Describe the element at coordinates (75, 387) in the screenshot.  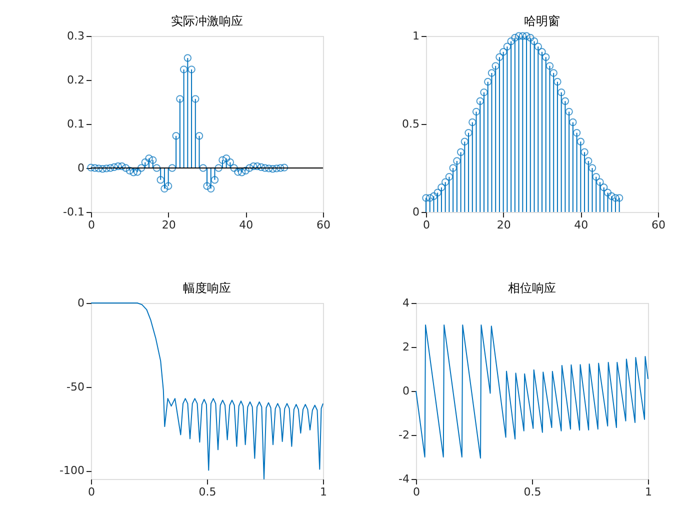
I see `y-tick-label: -50` at that location.